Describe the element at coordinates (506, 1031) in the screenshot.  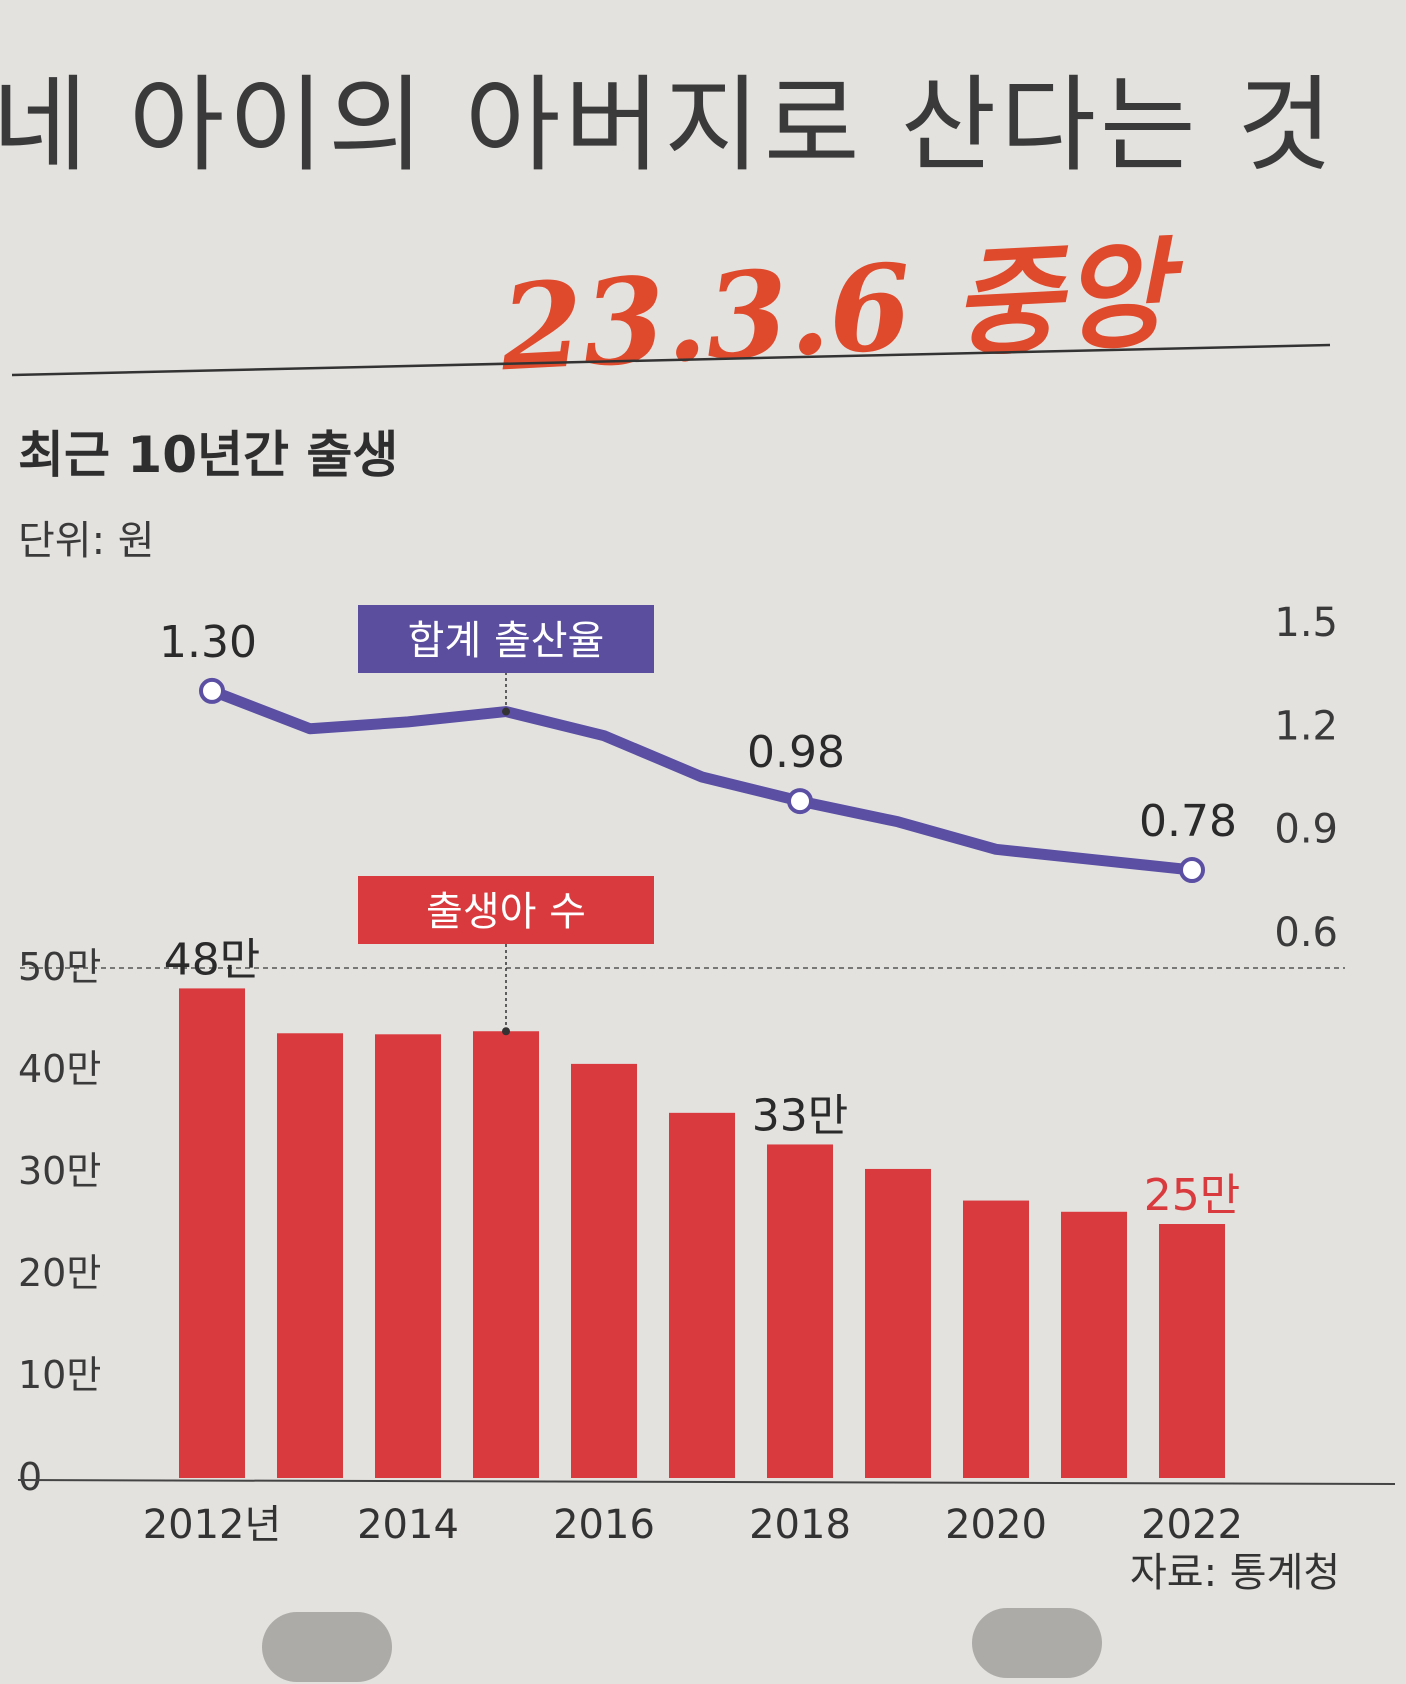
I see `bar-label-leader-dot` at that location.